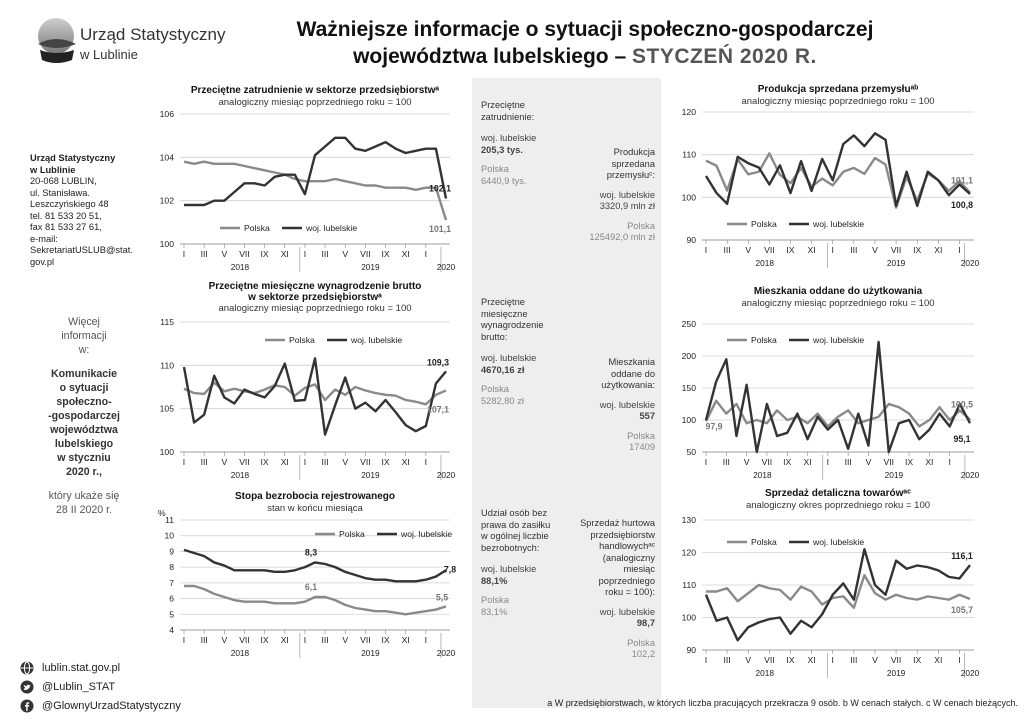 This screenshot has width=1024, height=723. What do you see at coordinates (628, 557) in the screenshot?
I see `summary-label: (analogiczny` at bounding box center [628, 557].